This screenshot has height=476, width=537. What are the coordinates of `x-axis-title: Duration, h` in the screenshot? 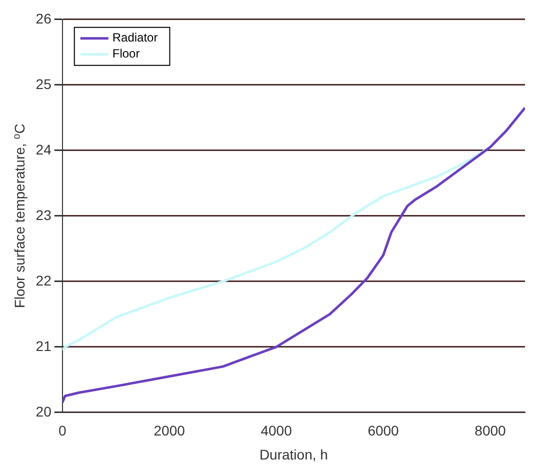 It's located at (293, 454).